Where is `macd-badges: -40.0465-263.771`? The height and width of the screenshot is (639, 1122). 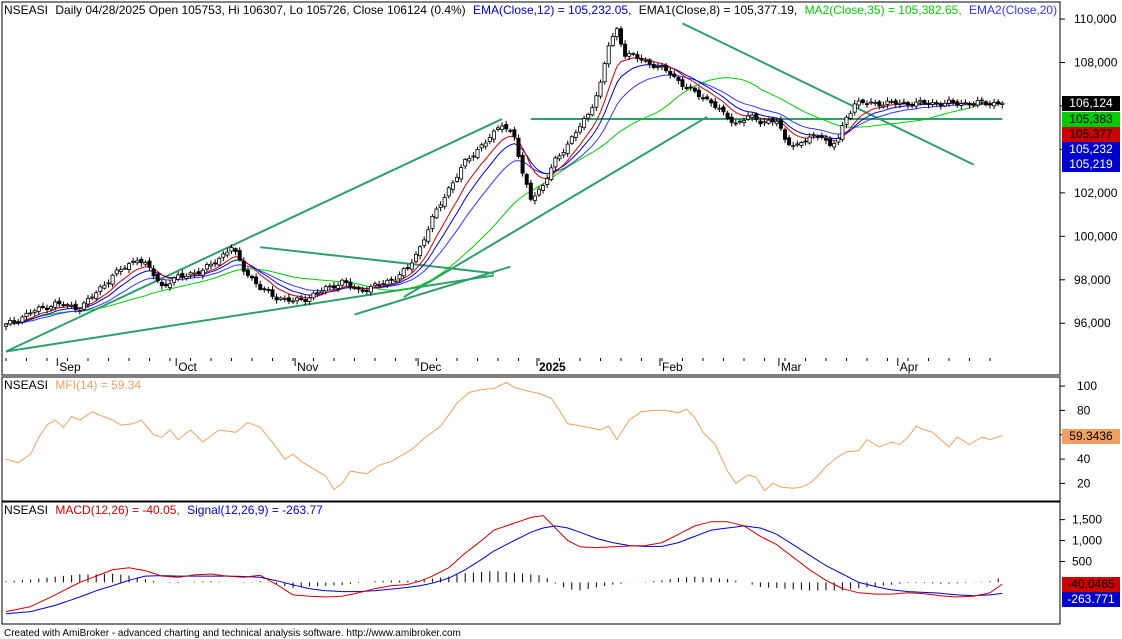
macd-badges: -40.0465-263.771 is located at coordinates (1091, 592).